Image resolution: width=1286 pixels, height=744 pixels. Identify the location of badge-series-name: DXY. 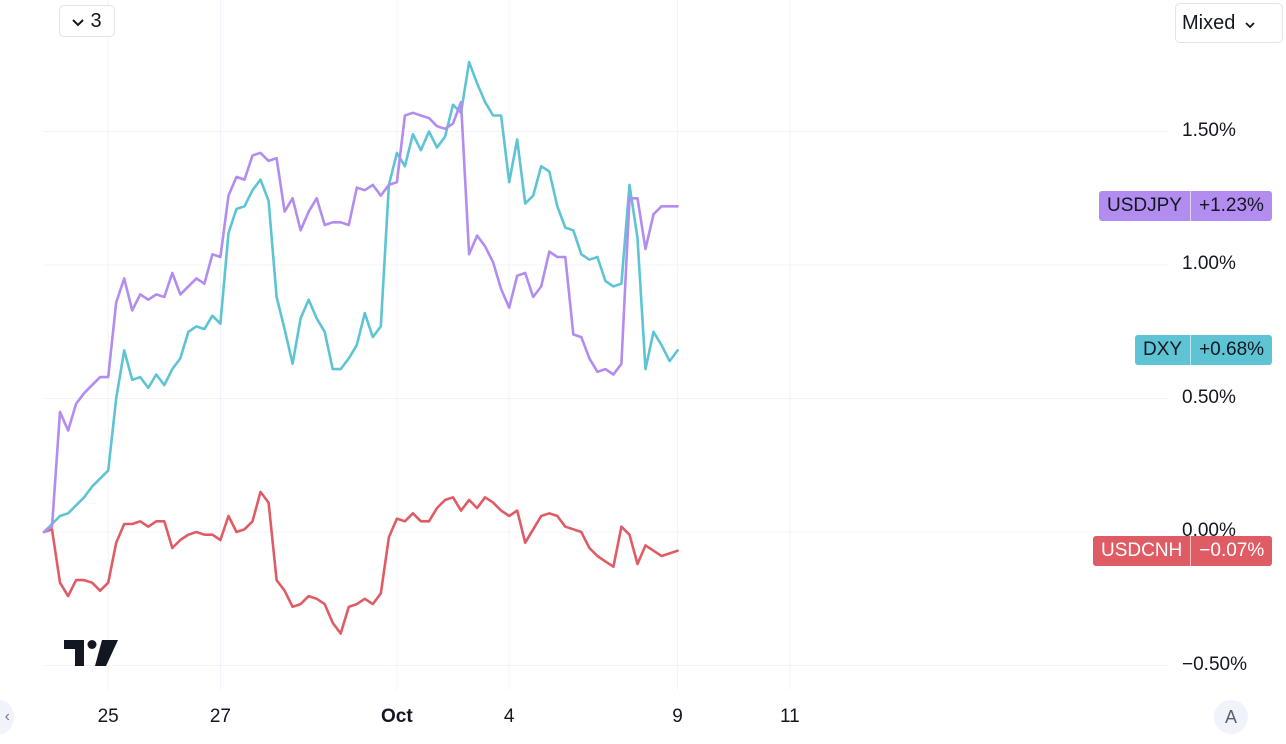
(1163, 350).